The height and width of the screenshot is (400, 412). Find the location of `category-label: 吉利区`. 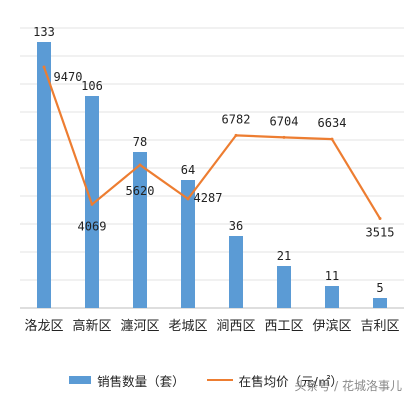

category-label: 吉利区 is located at coordinates (379, 326).